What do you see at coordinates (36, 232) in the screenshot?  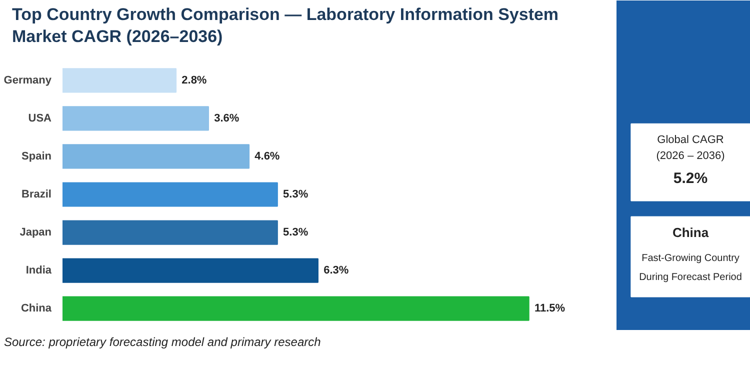 I see `y-tick-label: Japan` at bounding box center [36, 232].